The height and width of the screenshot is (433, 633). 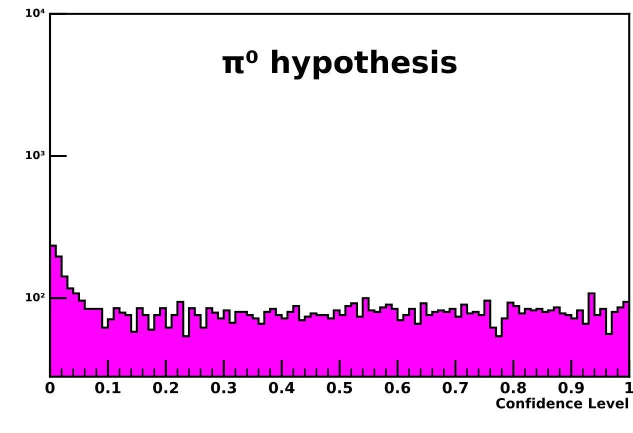 I want to click on x-tick-label: 0.3, so click(x=223, y=388).